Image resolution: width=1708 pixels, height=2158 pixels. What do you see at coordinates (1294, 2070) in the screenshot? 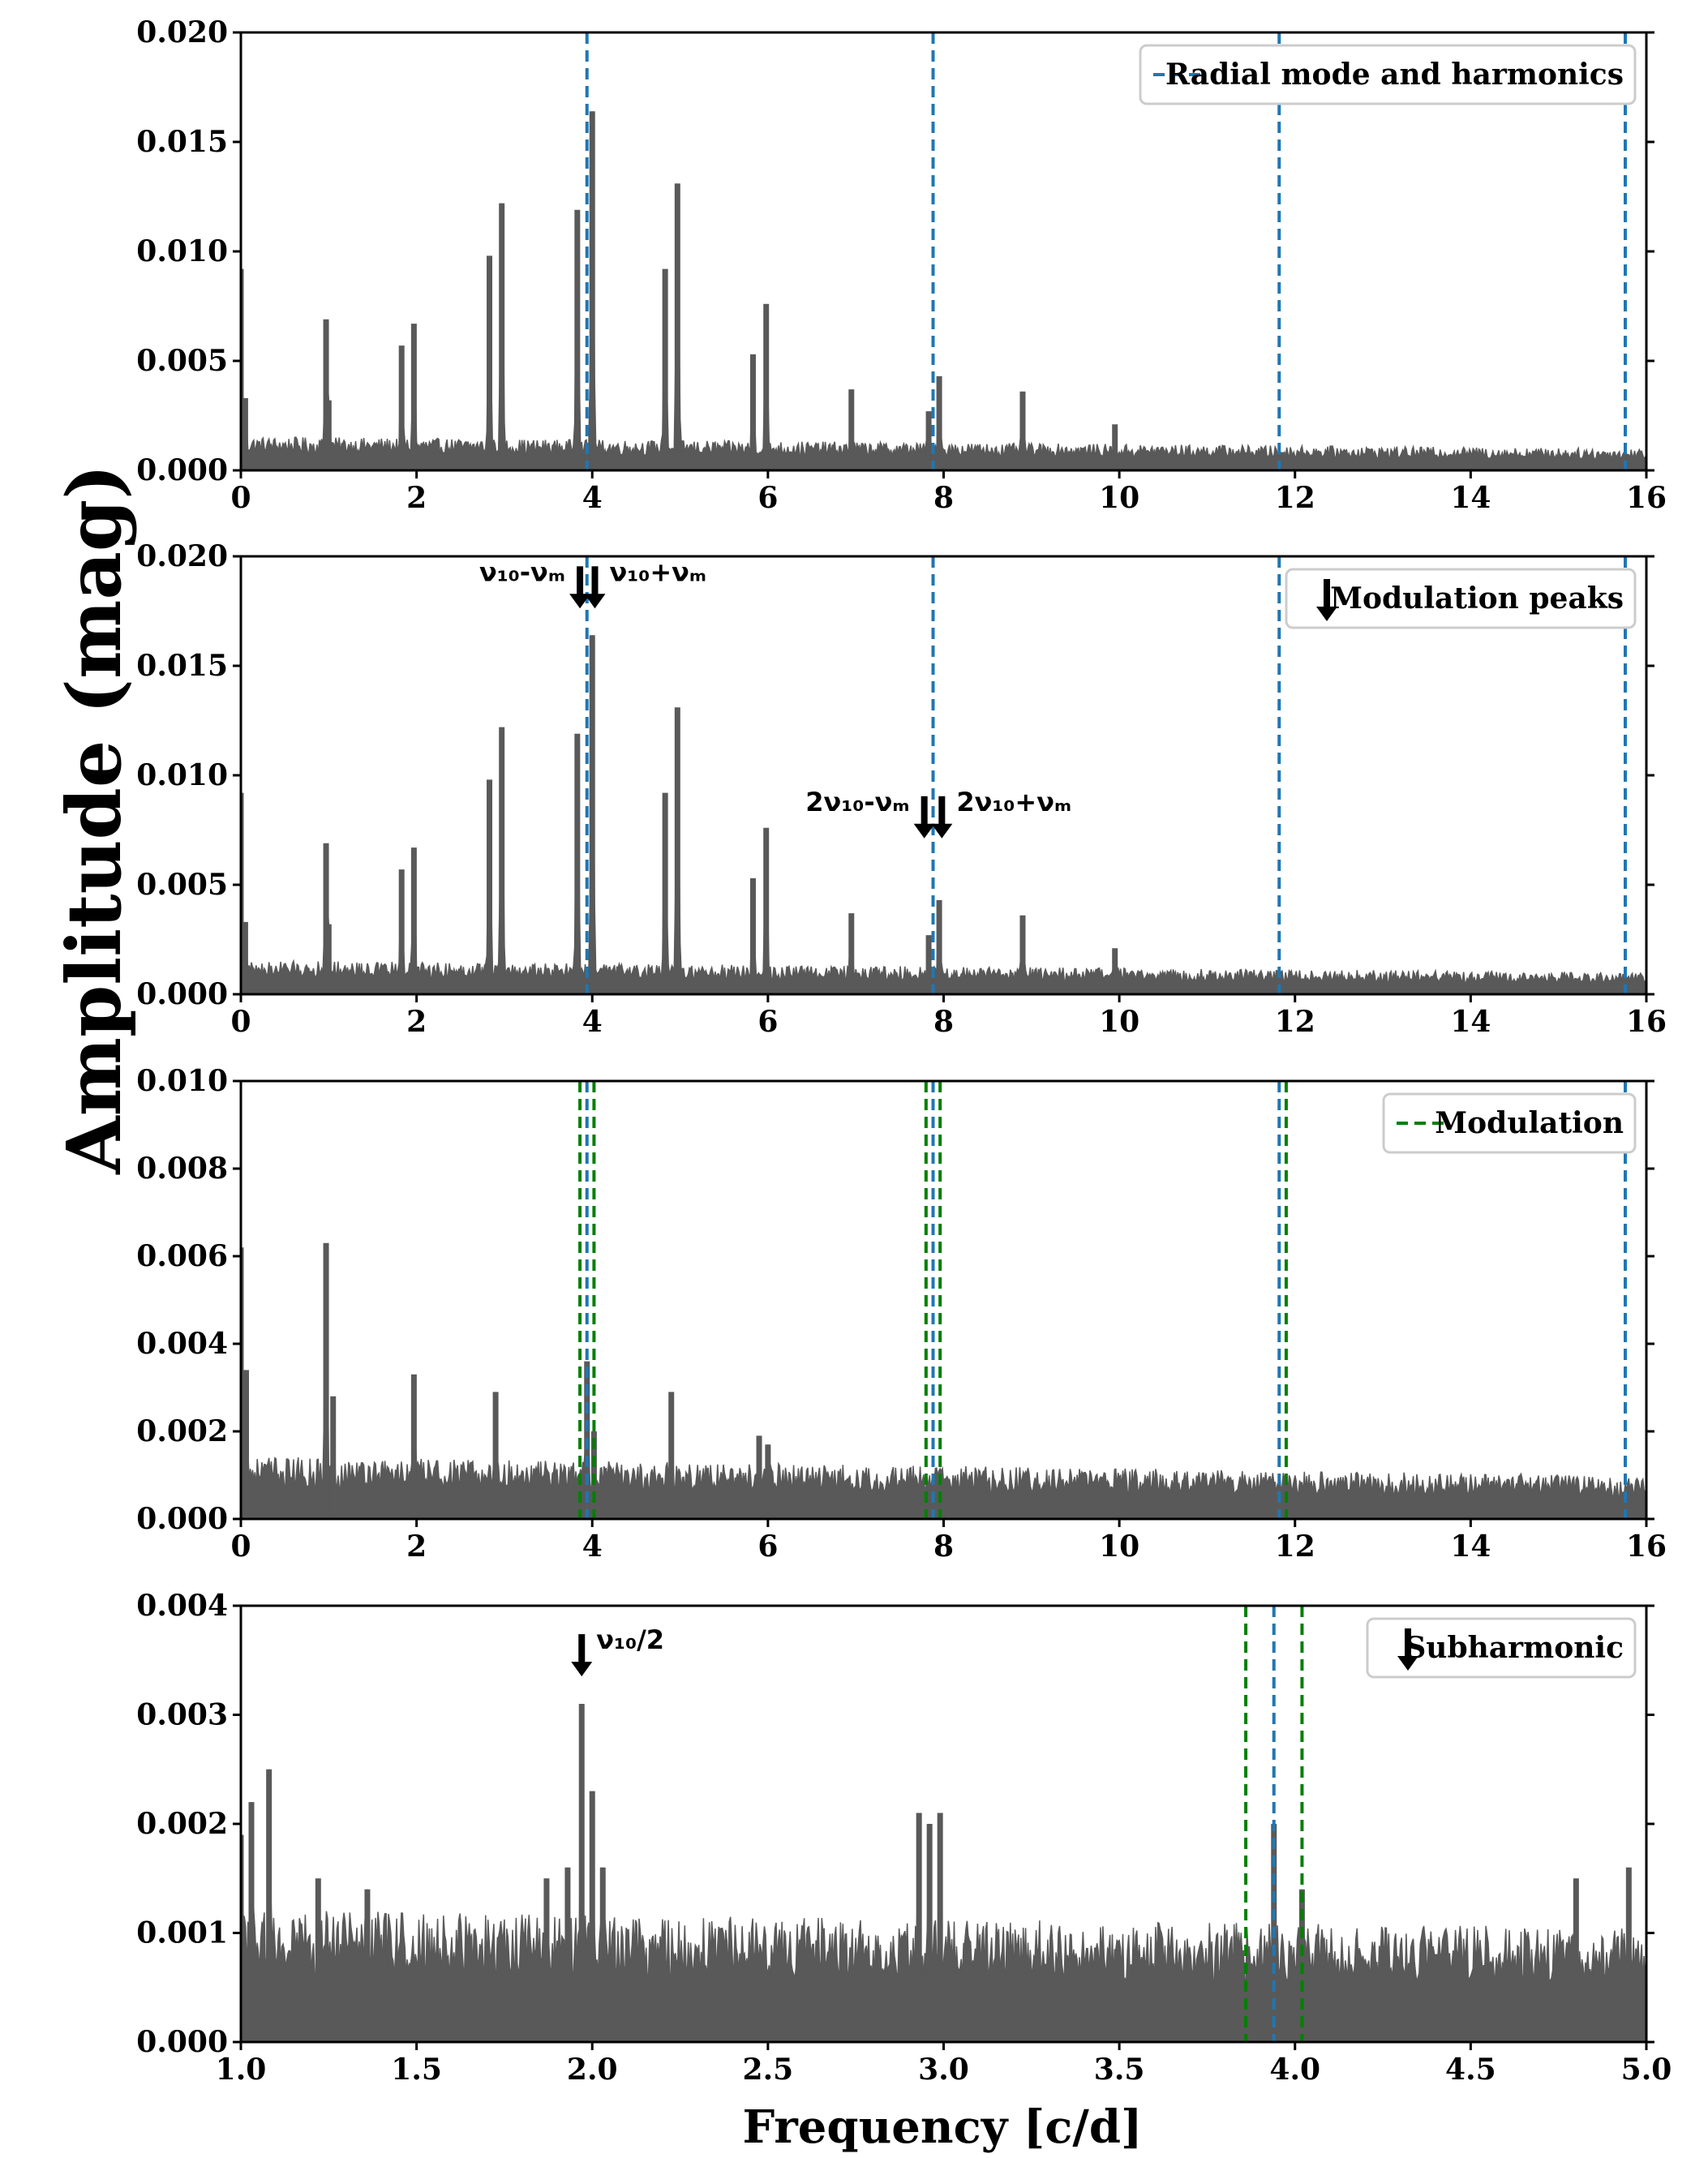
I see `x-tick-label: 4.0` at bounding box center [1294, 2070].